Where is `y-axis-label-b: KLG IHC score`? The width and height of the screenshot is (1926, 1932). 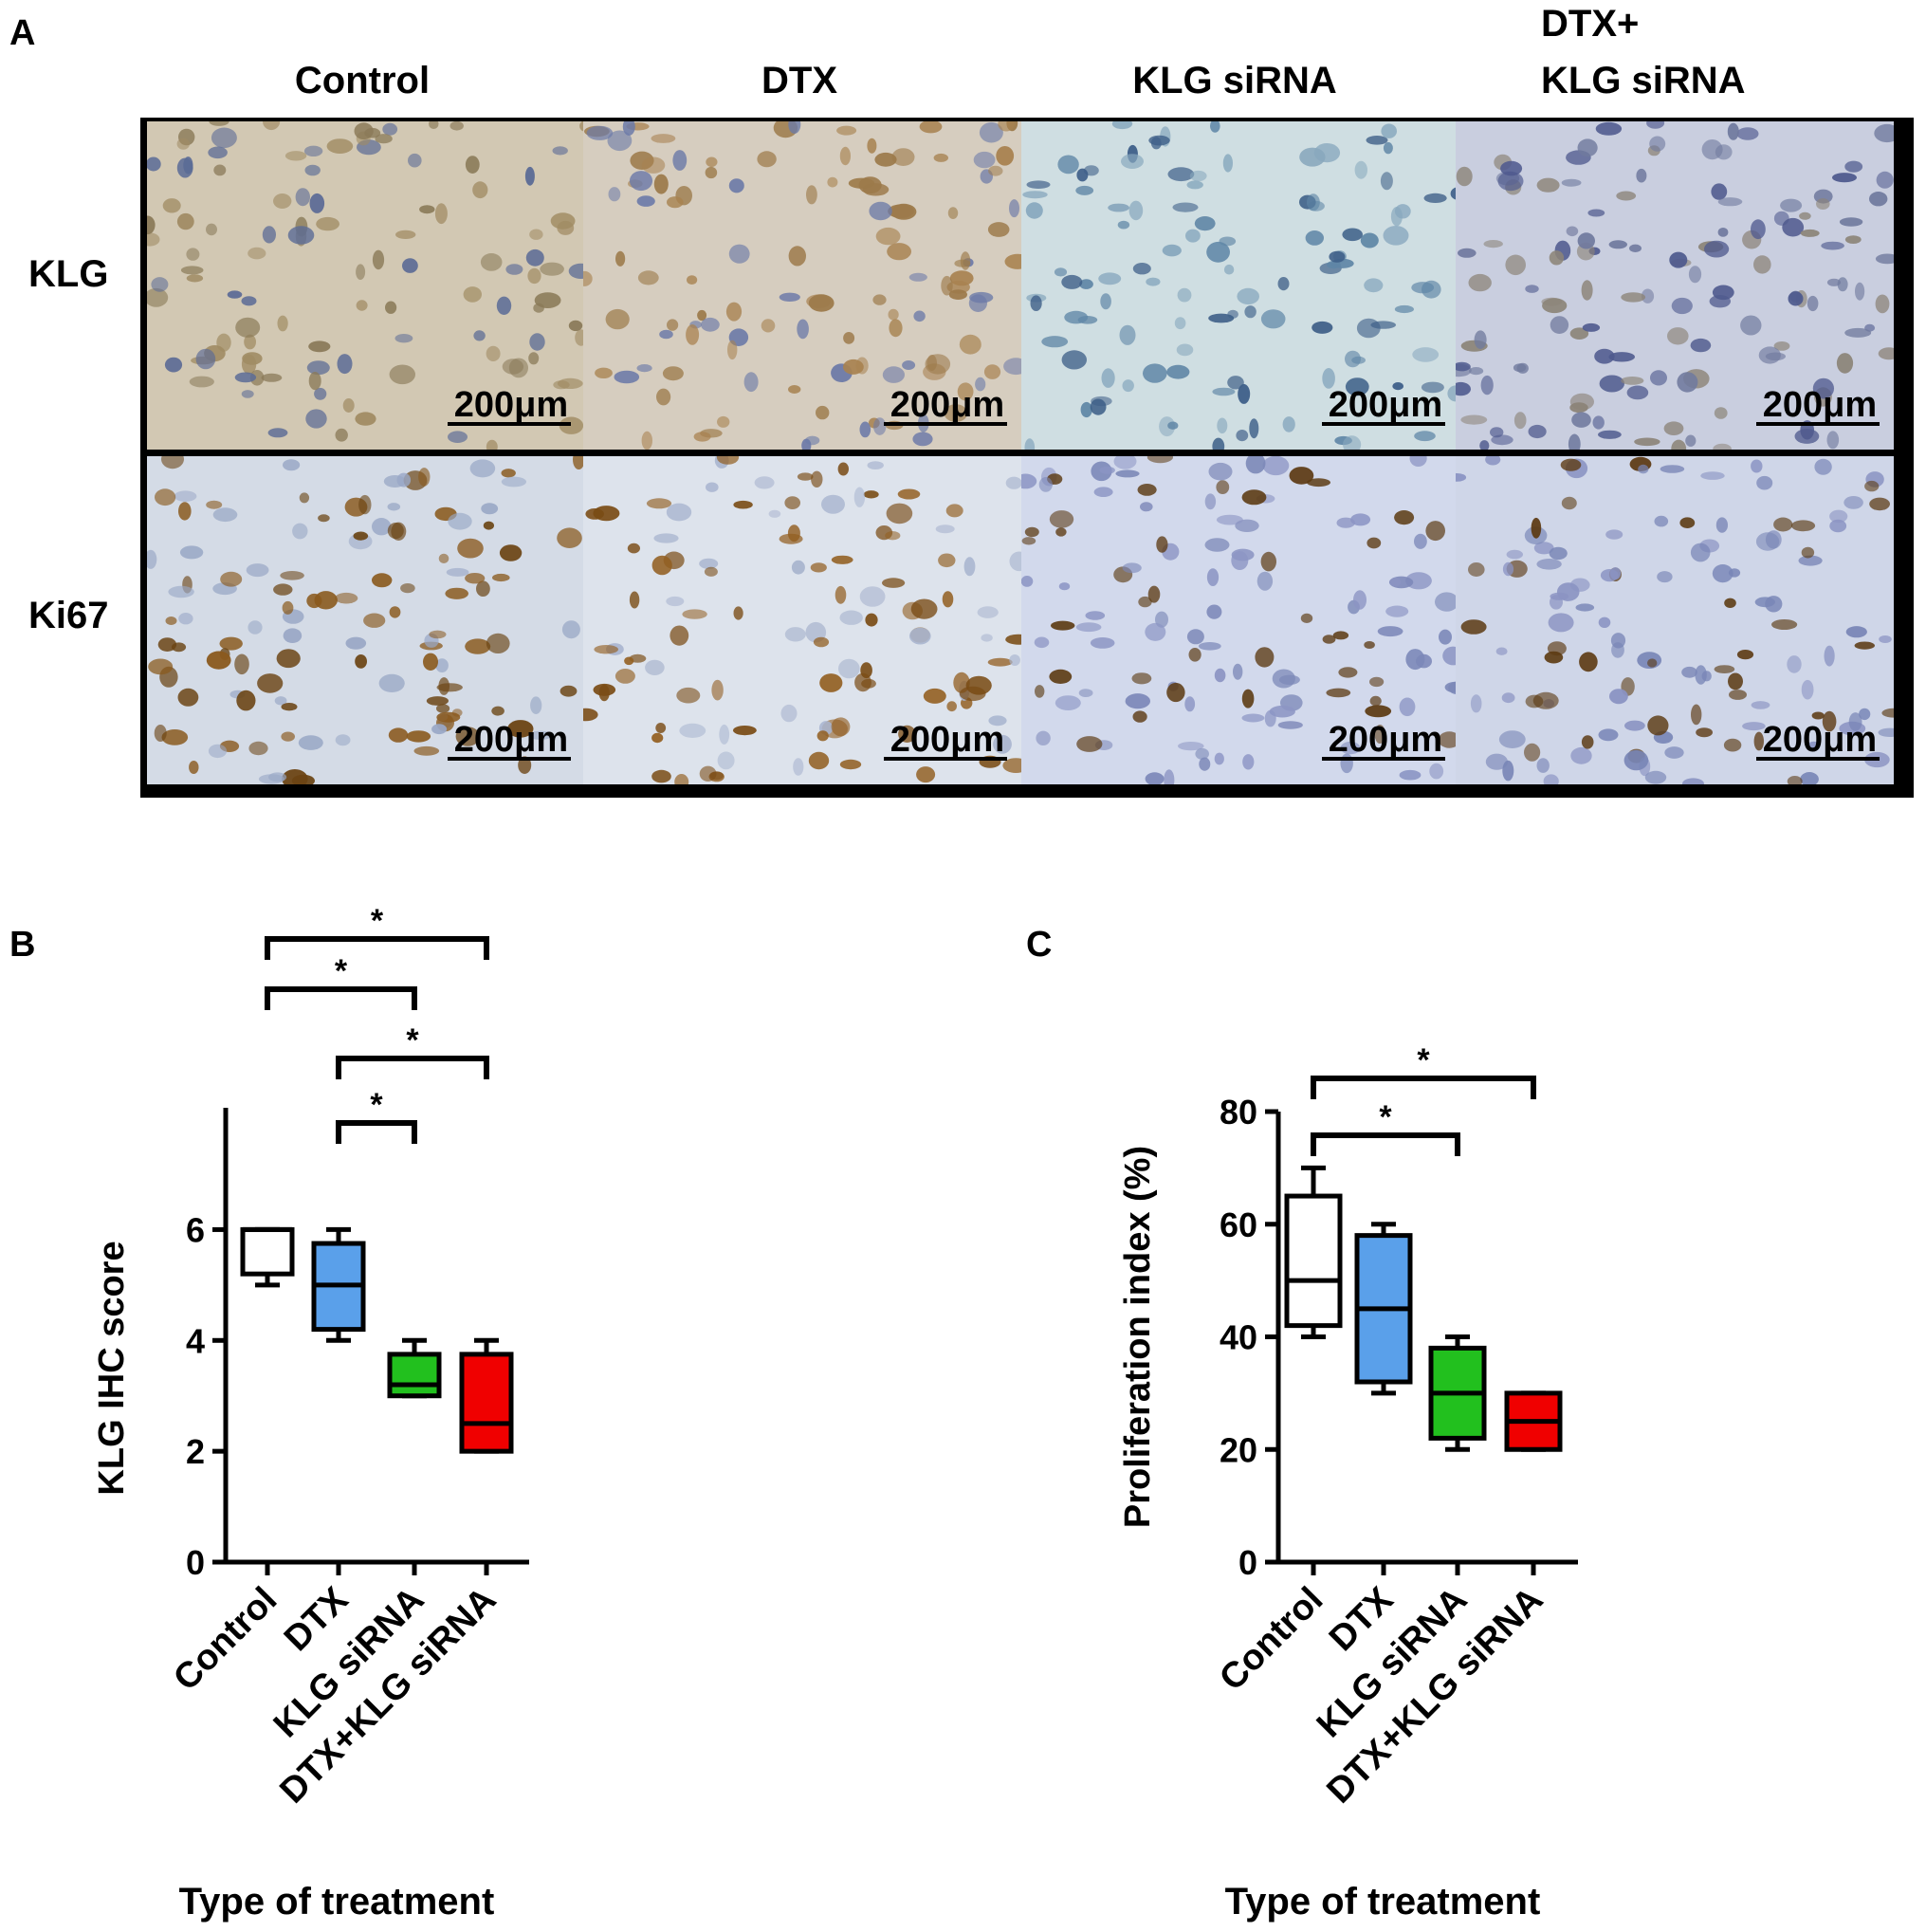 y-axis-label-b: KLG IHC score is located at coordinates (112, 1368).